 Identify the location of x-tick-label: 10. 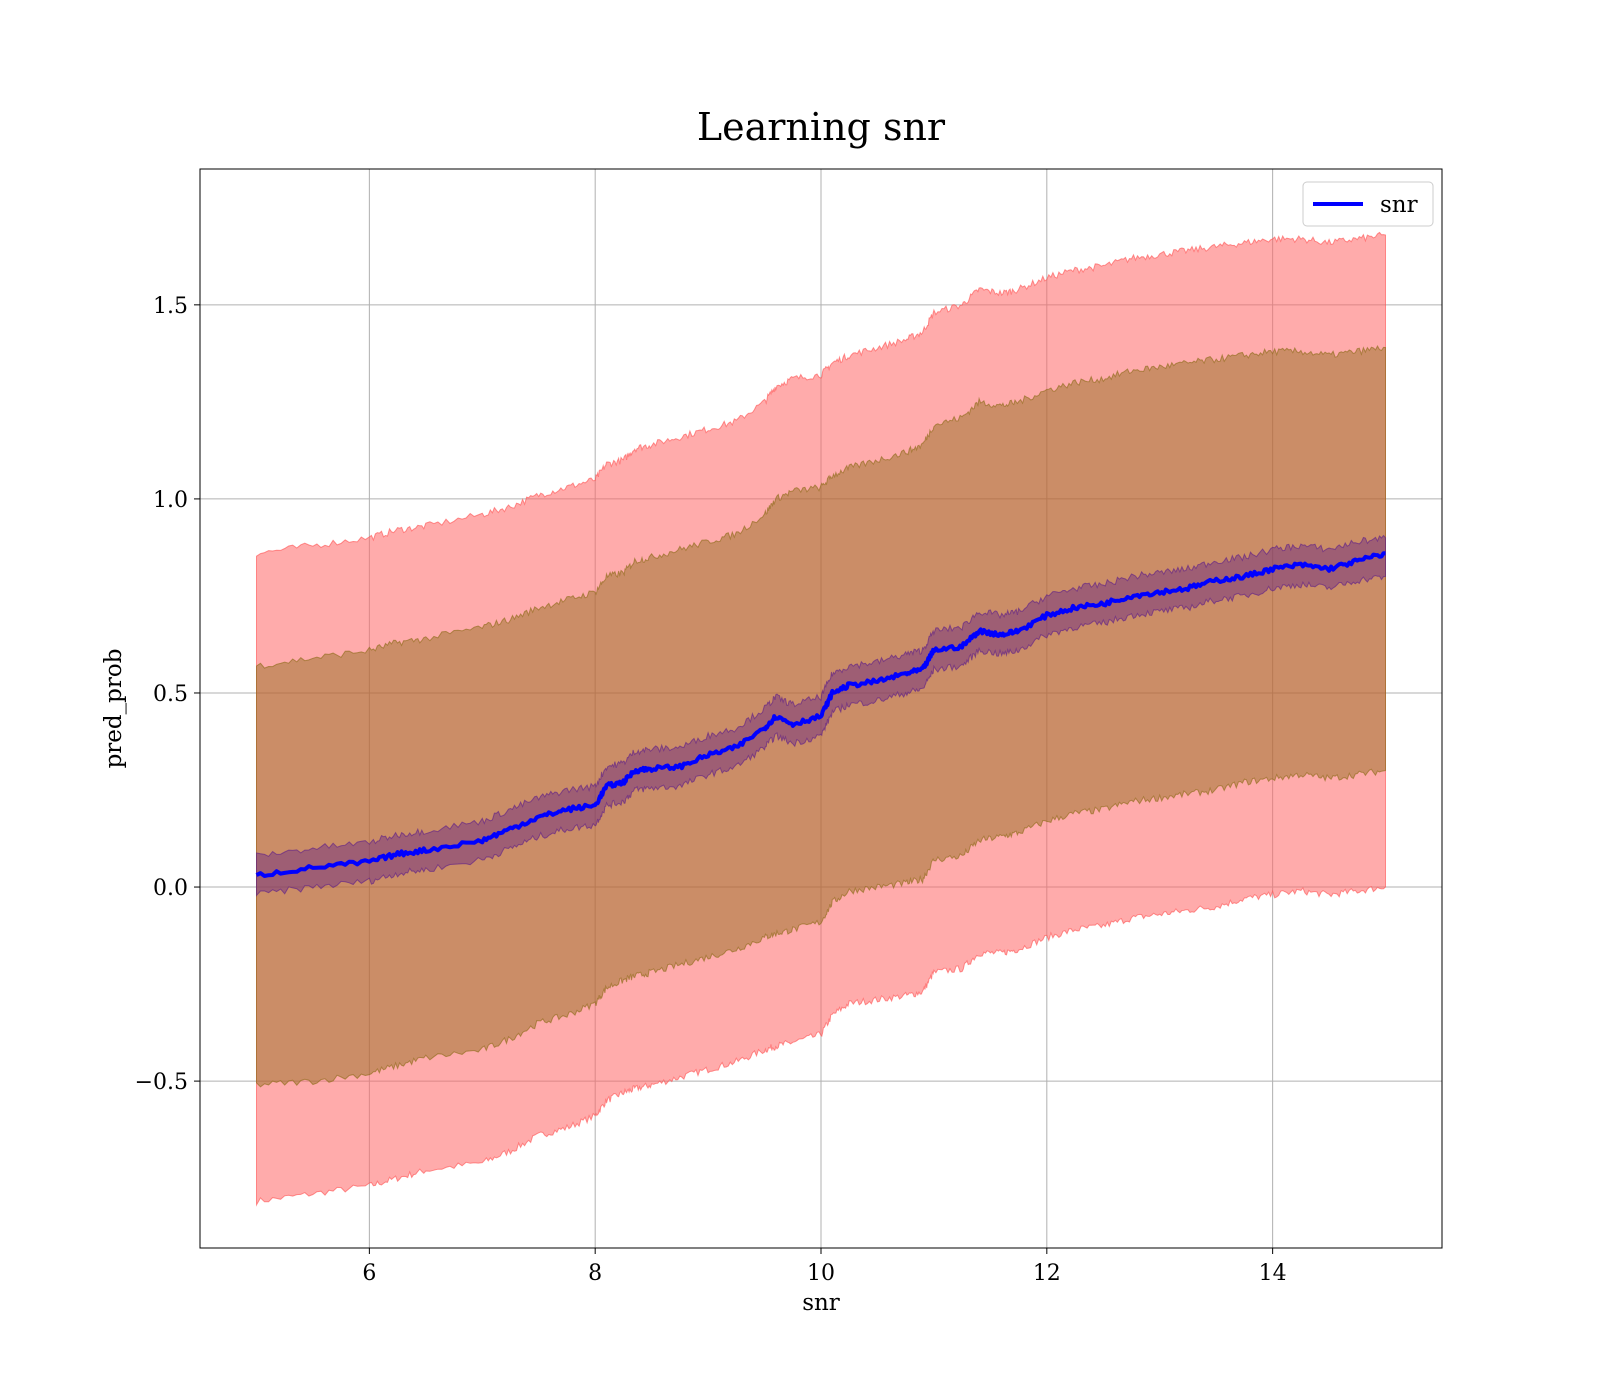
(821, 1273).